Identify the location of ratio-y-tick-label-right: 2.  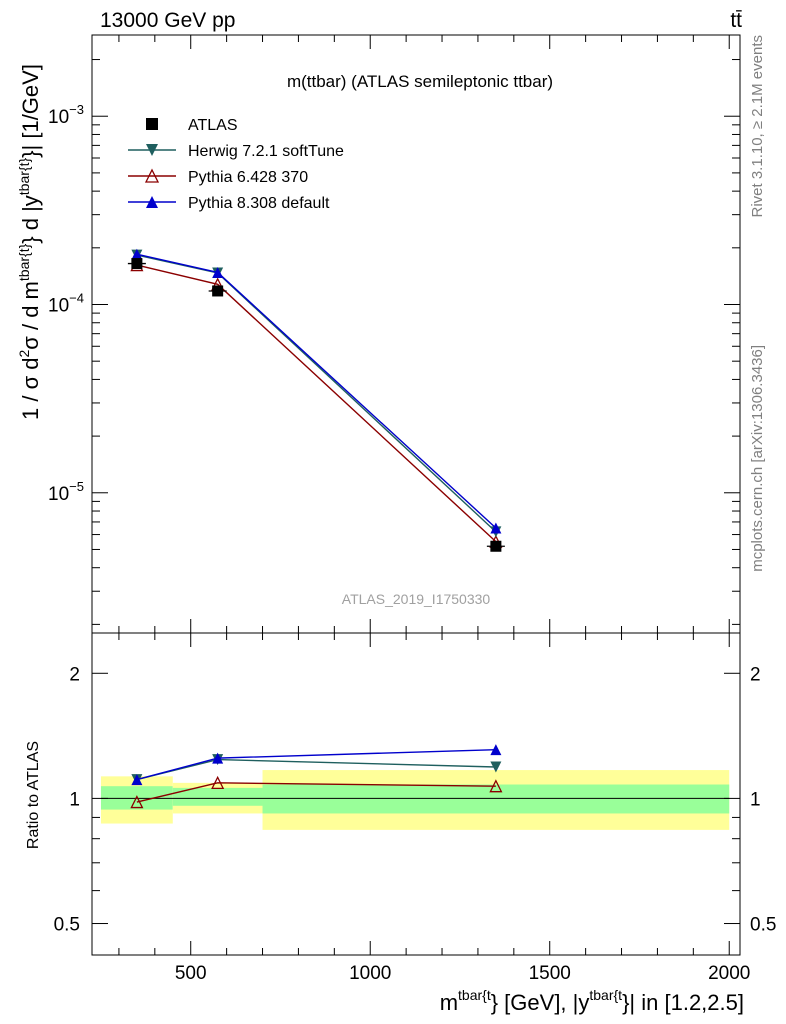
(755, 674).